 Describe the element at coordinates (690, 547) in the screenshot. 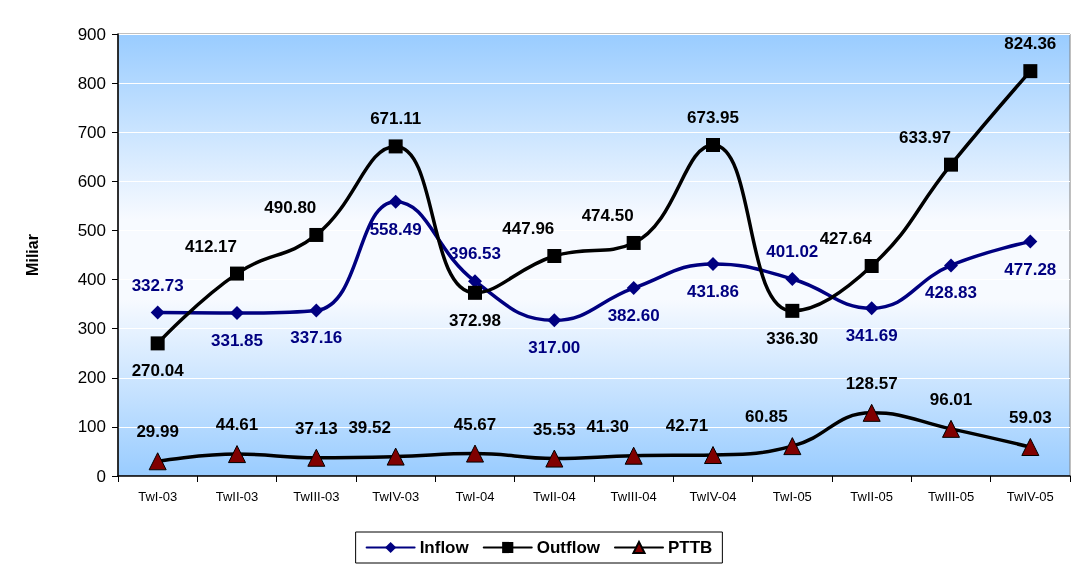

I see `legend-label: PTTB` at that location.